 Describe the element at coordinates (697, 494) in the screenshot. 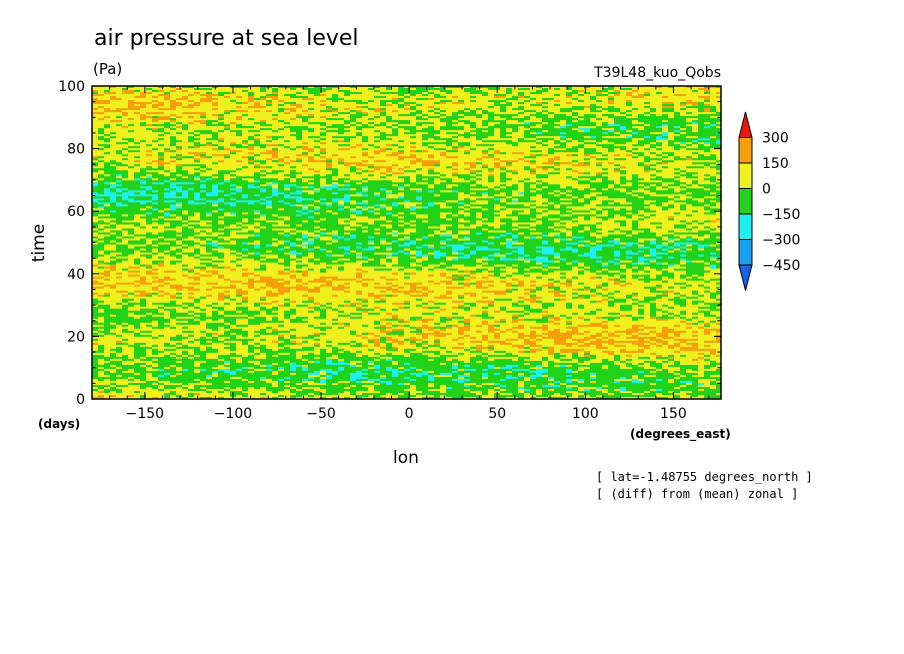

I see `note-diff: [ (diff) from (mean) zonal ]` at that location.